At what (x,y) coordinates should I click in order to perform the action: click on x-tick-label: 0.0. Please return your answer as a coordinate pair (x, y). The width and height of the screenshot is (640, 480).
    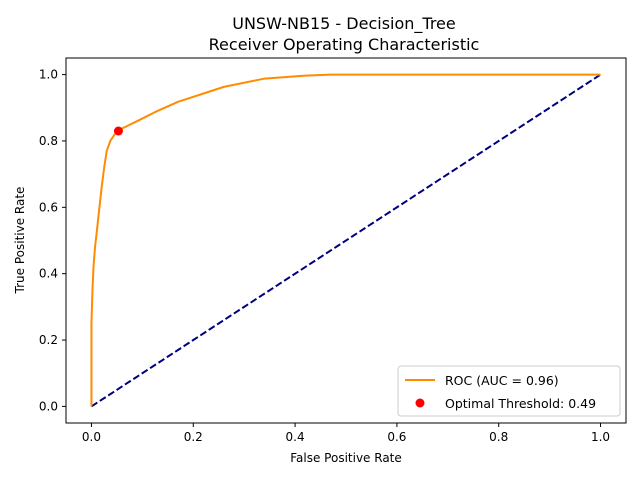
    Looking at the image, I should click on (91, 437).